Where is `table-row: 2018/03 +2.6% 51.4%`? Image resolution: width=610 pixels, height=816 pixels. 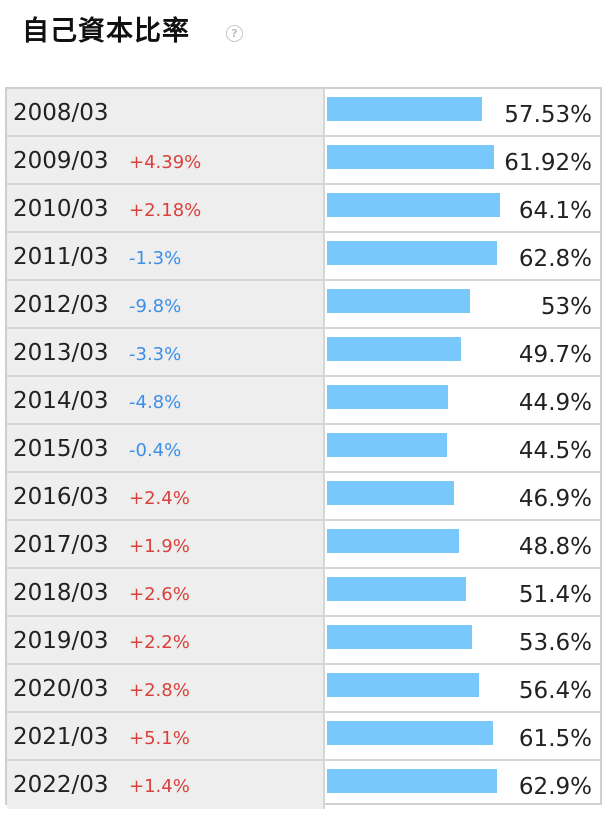
table-row: 2018/03 +2.6% 51.4% is located at coordinates (303, 592).